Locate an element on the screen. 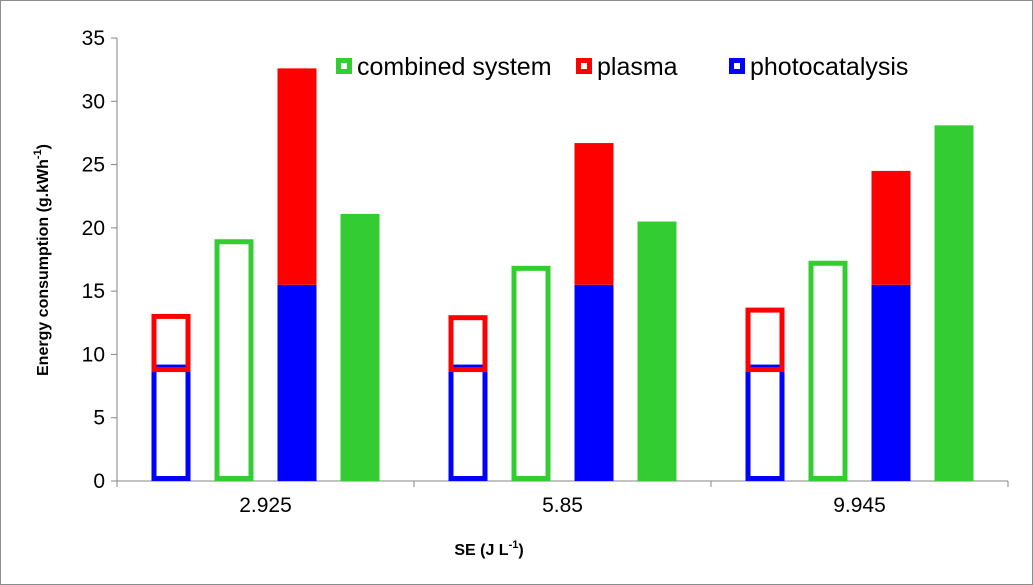 This screenshot has width=1033, height=585. y-tick-label: 10 is located at coordinates (93, 354).